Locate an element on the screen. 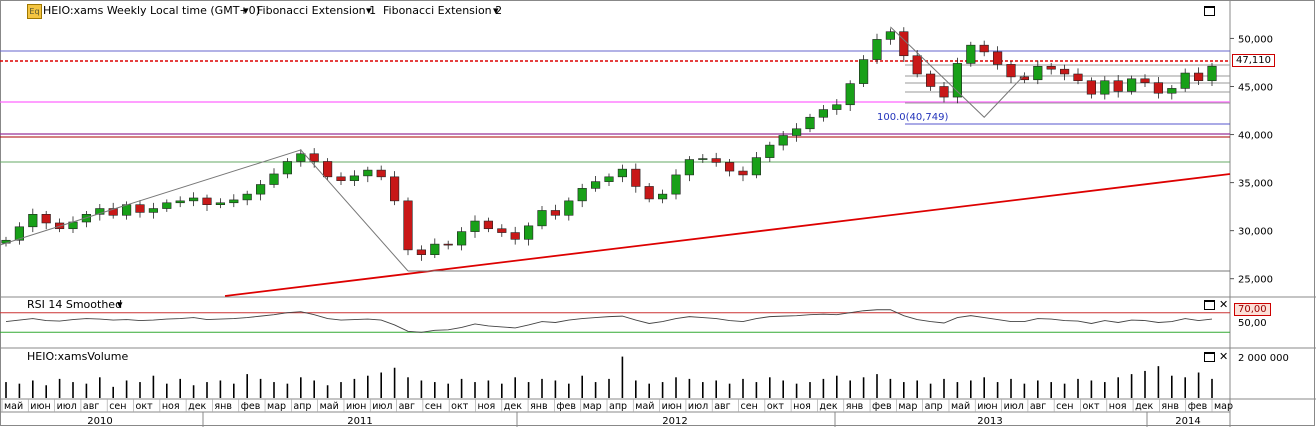 This screenshot has width=1316, height=431. year-label: 2012 is located at coordinates (674, 421).